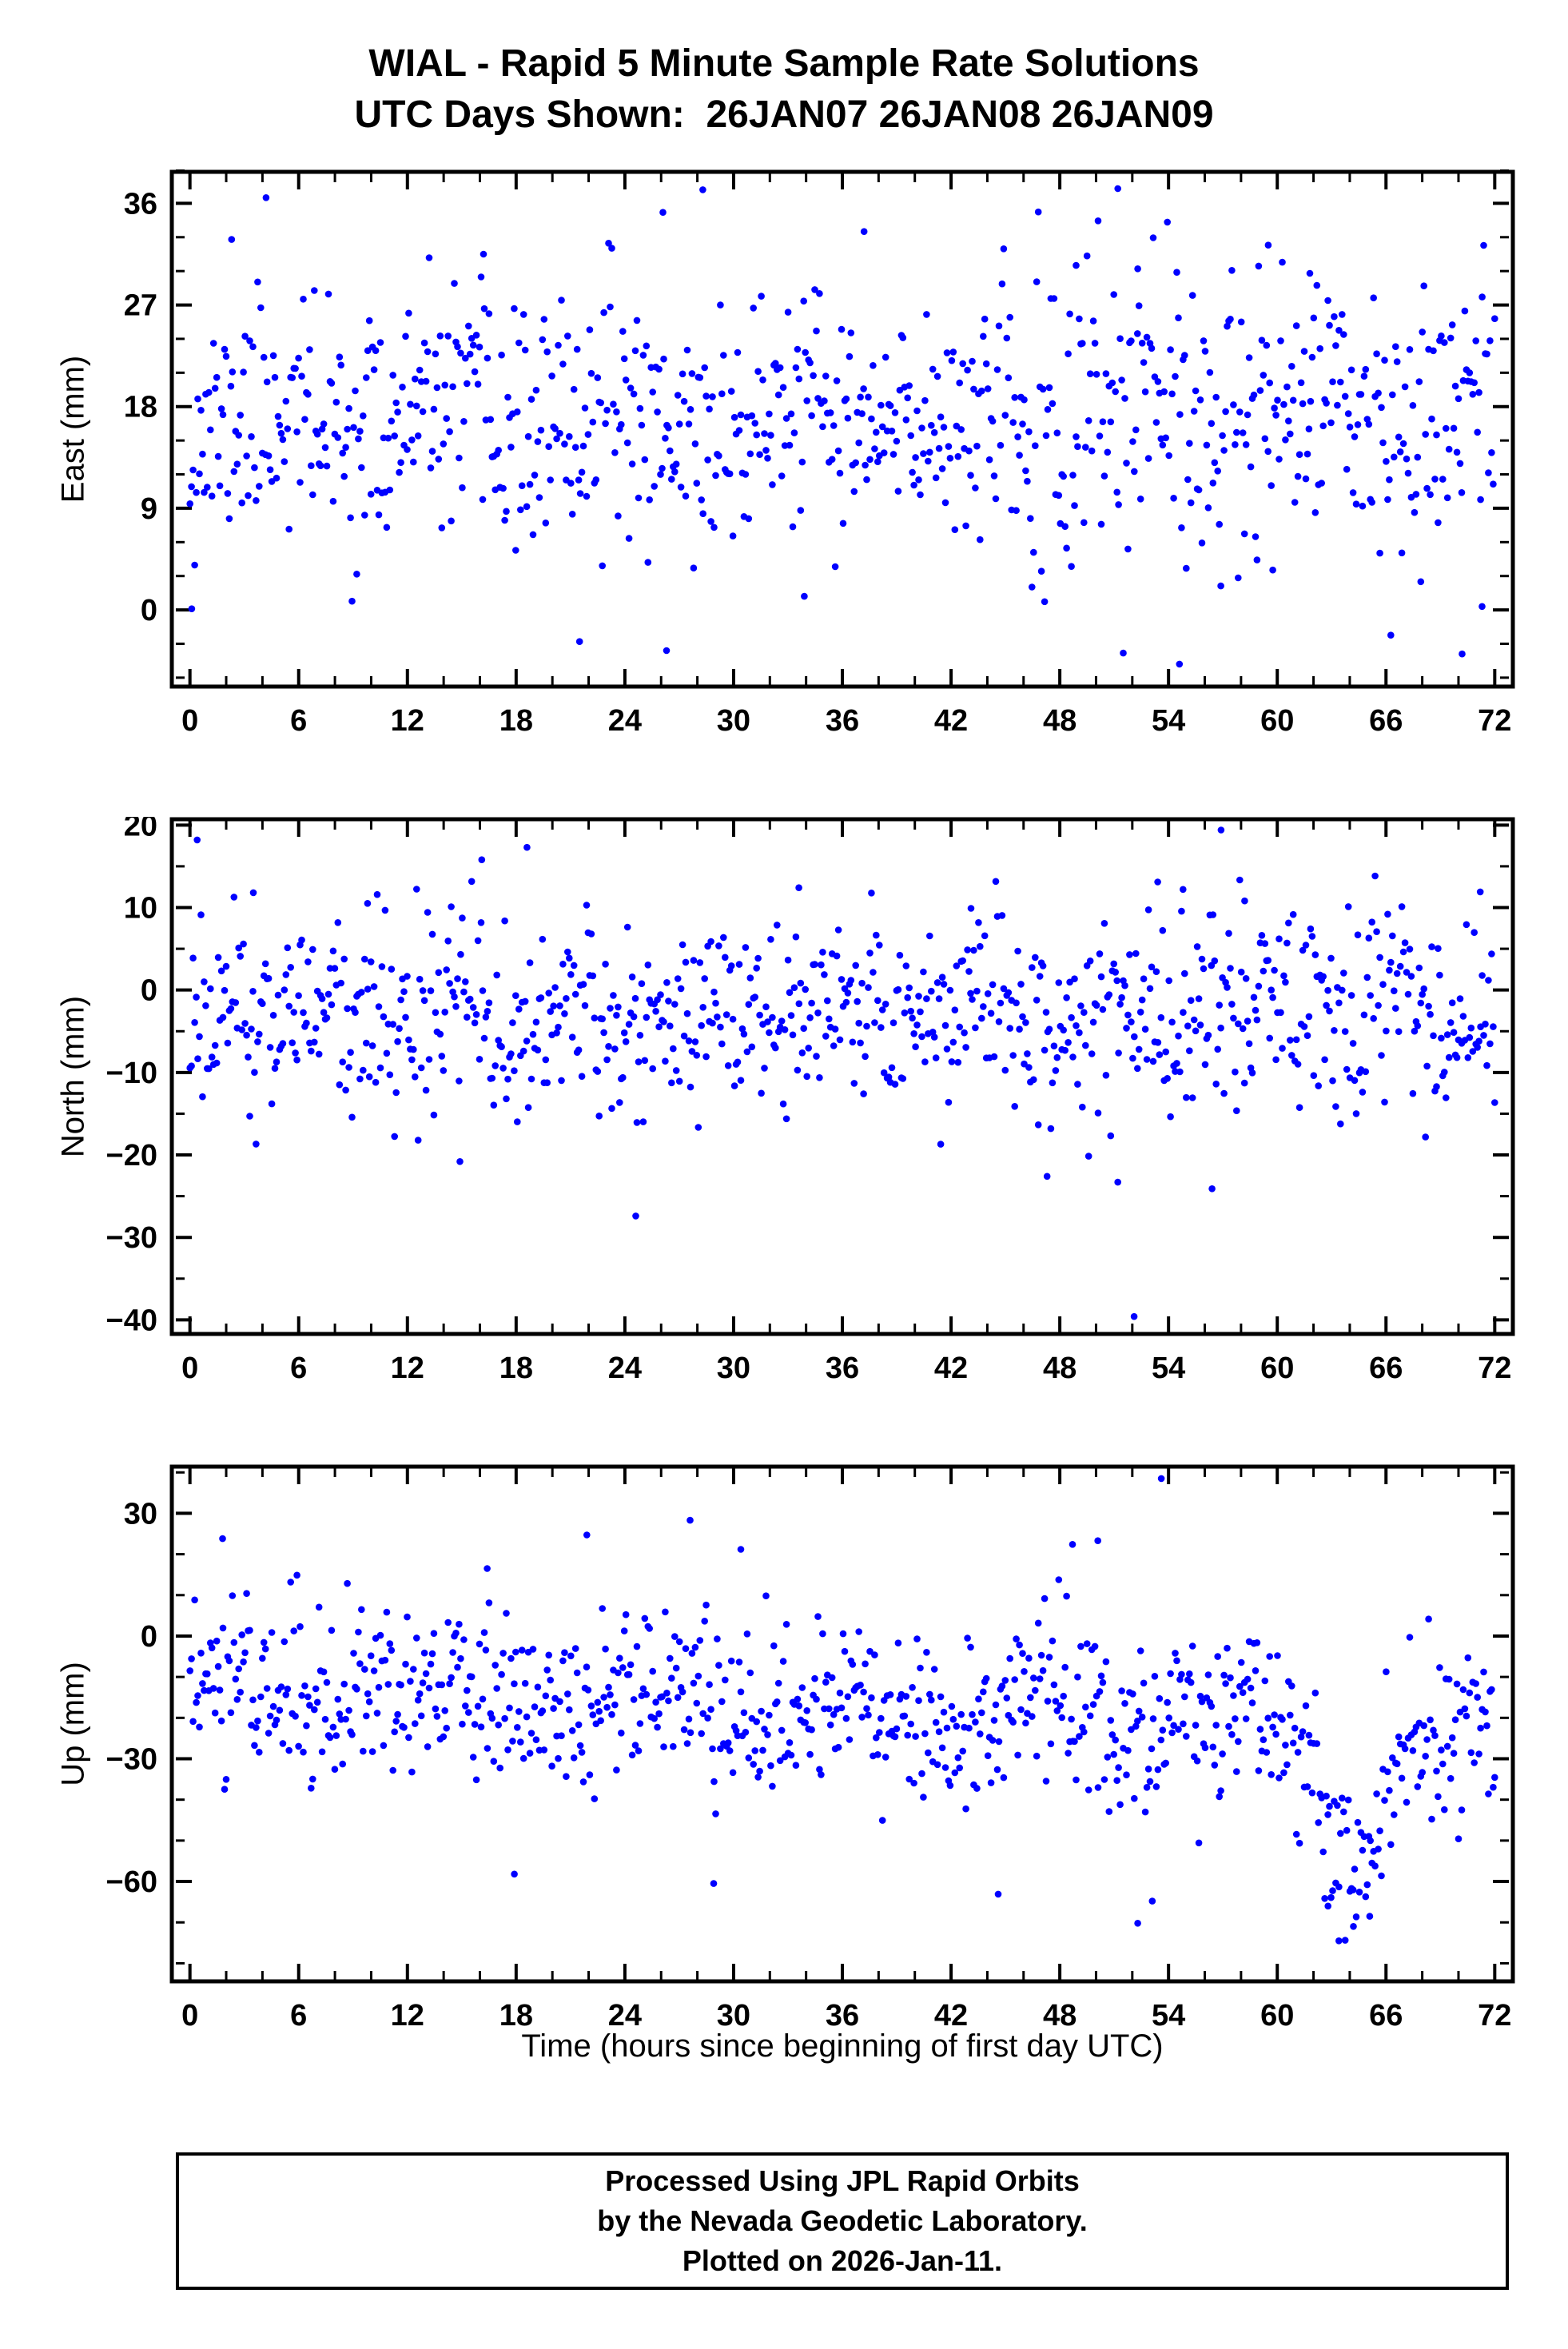  I want to click on svg-text: 20, so click(140, 829).